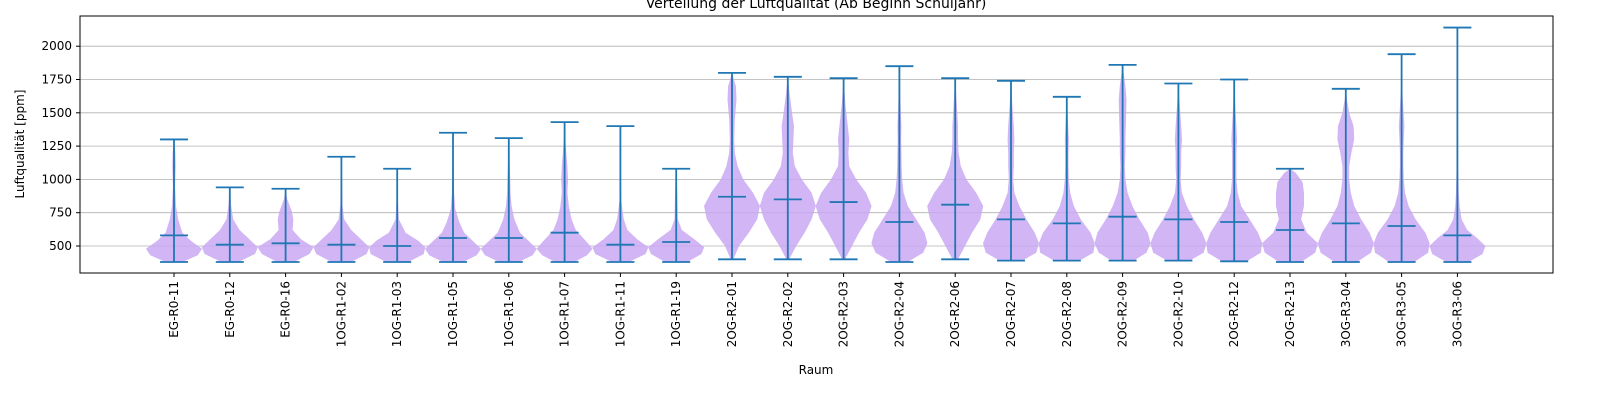 The width and height of the screenshot is (1600, 400). I want to click on x-tick-label: 2OG-R2-03, so click(844, 314).